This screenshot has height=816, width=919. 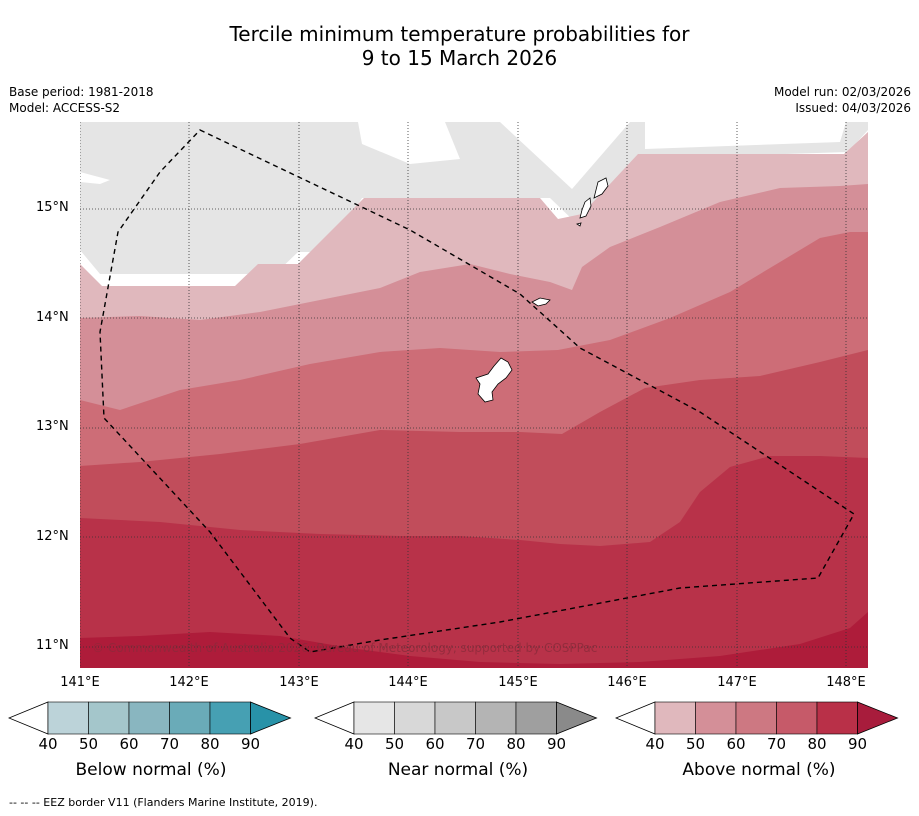 What do you see at coordinates (435, 744) in the screenshot?
I see `colorbar-near-tick: 60` at bounding box center [435, 744].